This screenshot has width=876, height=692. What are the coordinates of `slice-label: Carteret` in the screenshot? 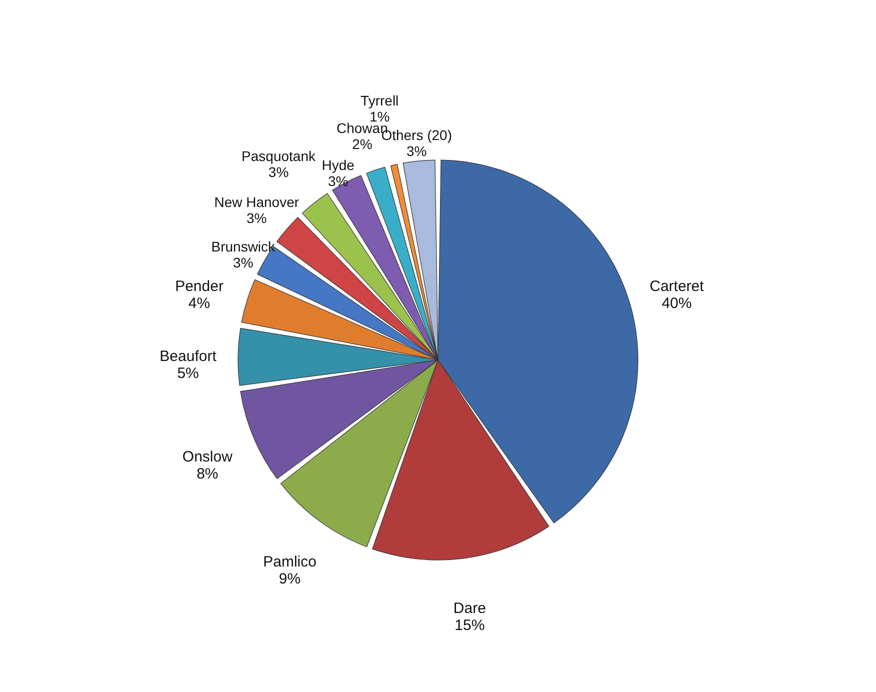 It's located at (677, 286).